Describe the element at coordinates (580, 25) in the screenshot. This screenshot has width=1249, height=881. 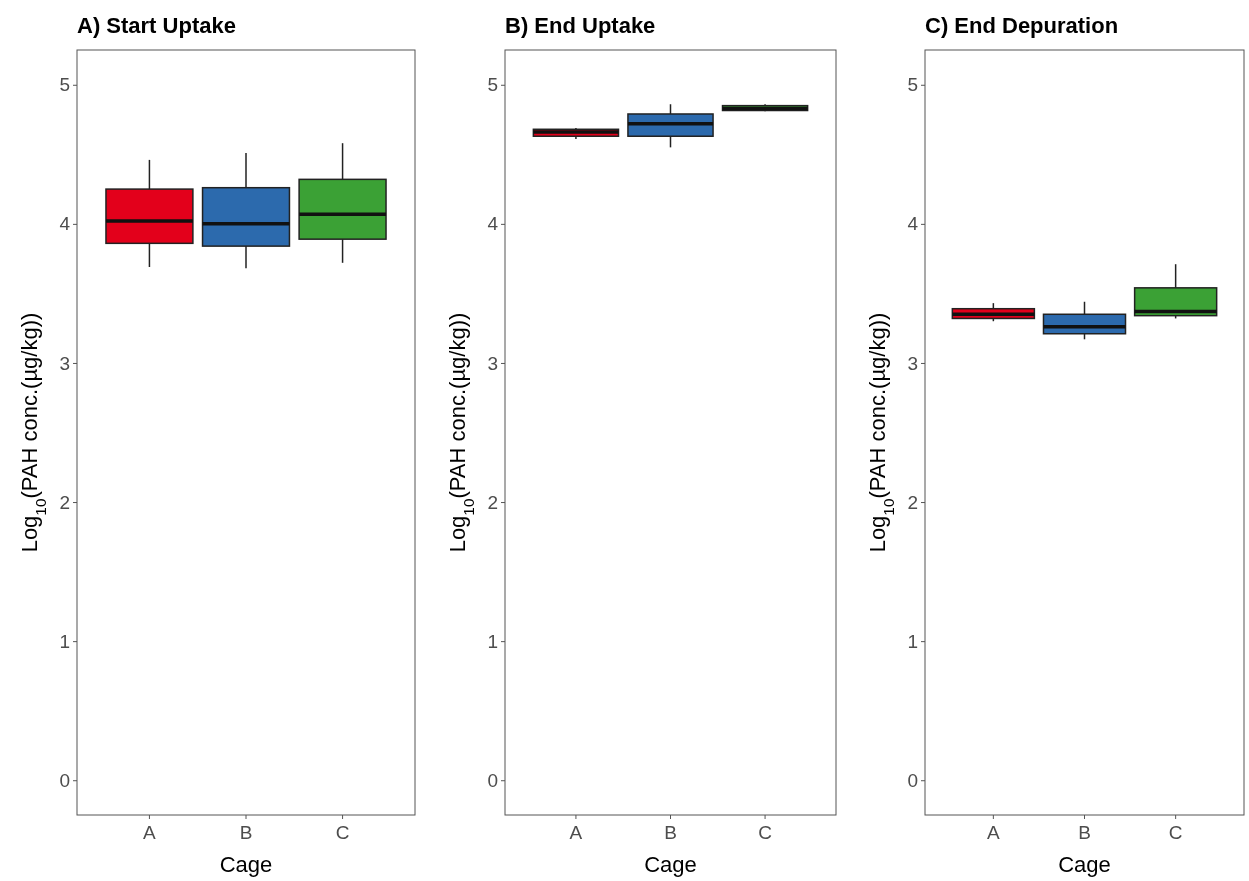
I see `chart-title: B) End Uptake` at that location.